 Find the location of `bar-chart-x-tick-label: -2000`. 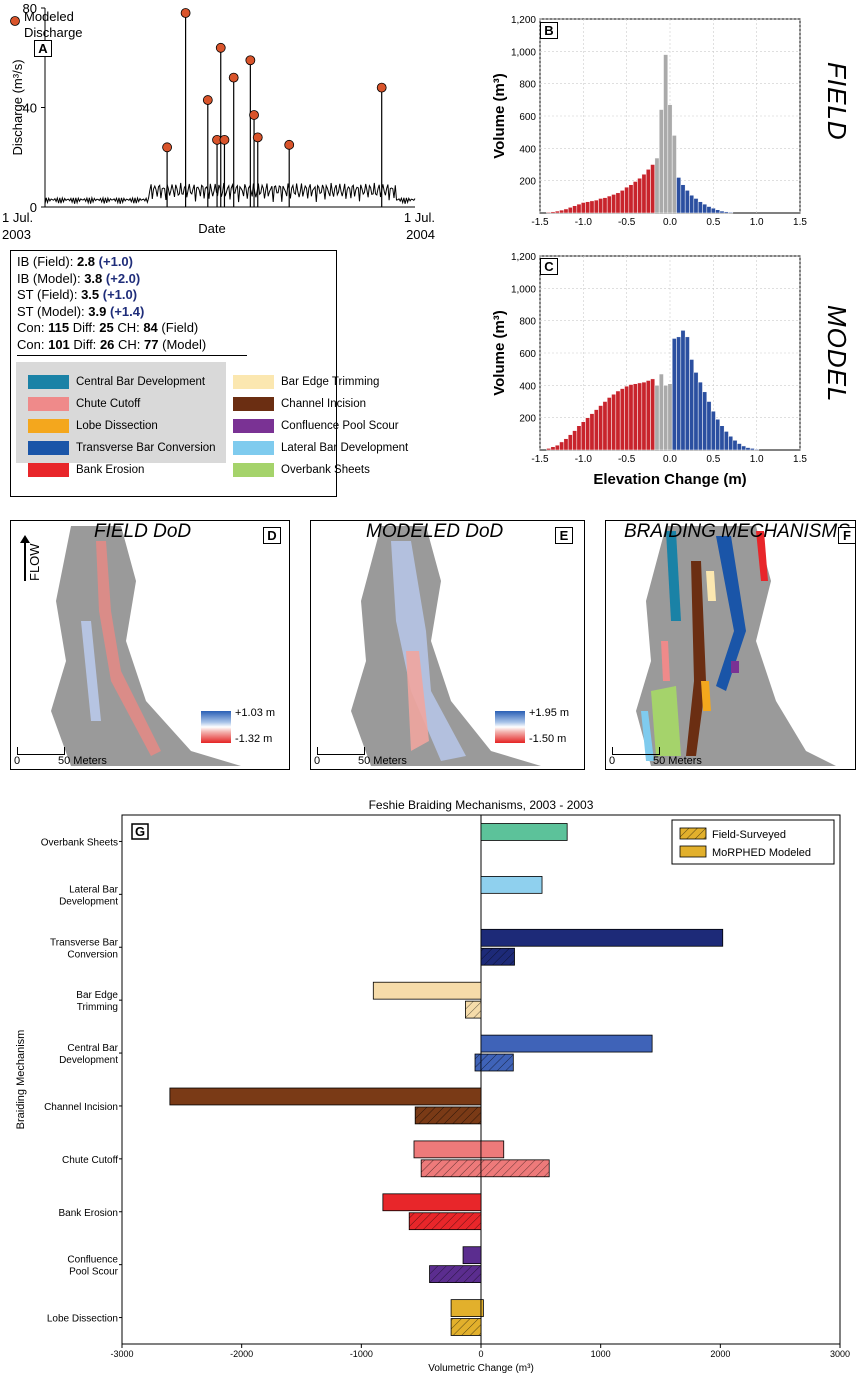

bar-chart-x-tick-label: -2000 is located at coordinates (241, 1354).